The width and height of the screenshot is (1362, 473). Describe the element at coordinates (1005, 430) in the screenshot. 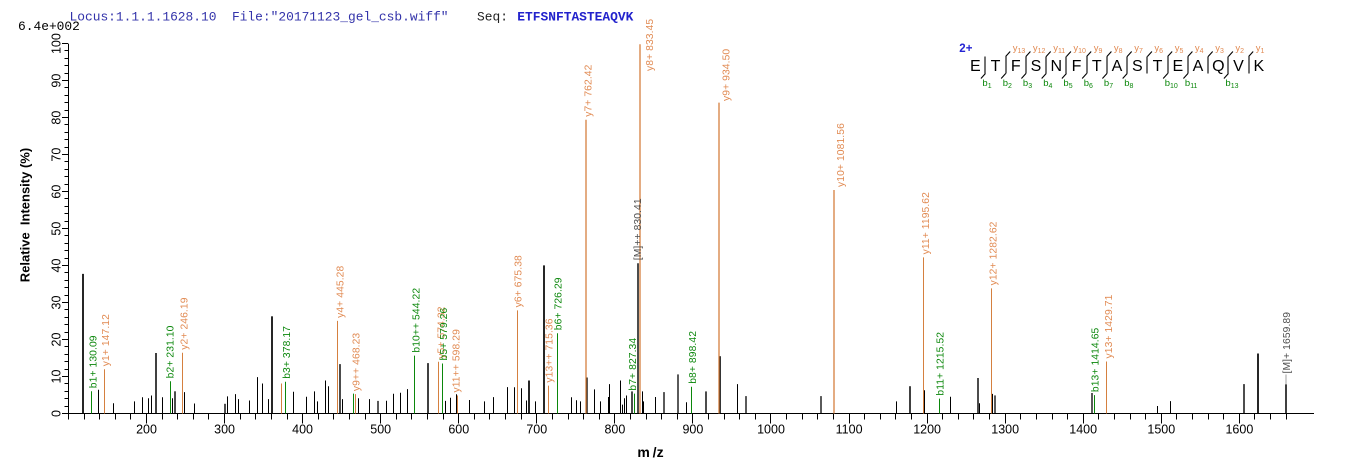

I see `svg-text: 1300` at that location.